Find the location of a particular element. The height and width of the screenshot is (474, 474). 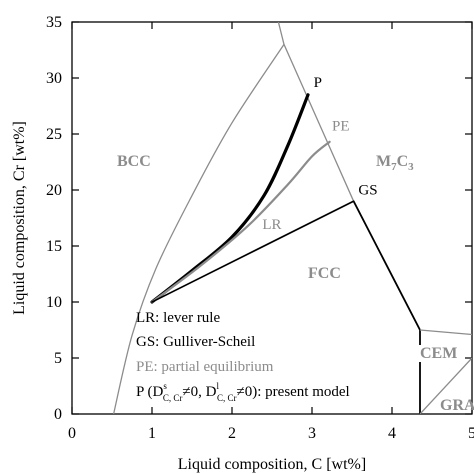

x-tick-label: 4 is located at coordinates (392, 433).